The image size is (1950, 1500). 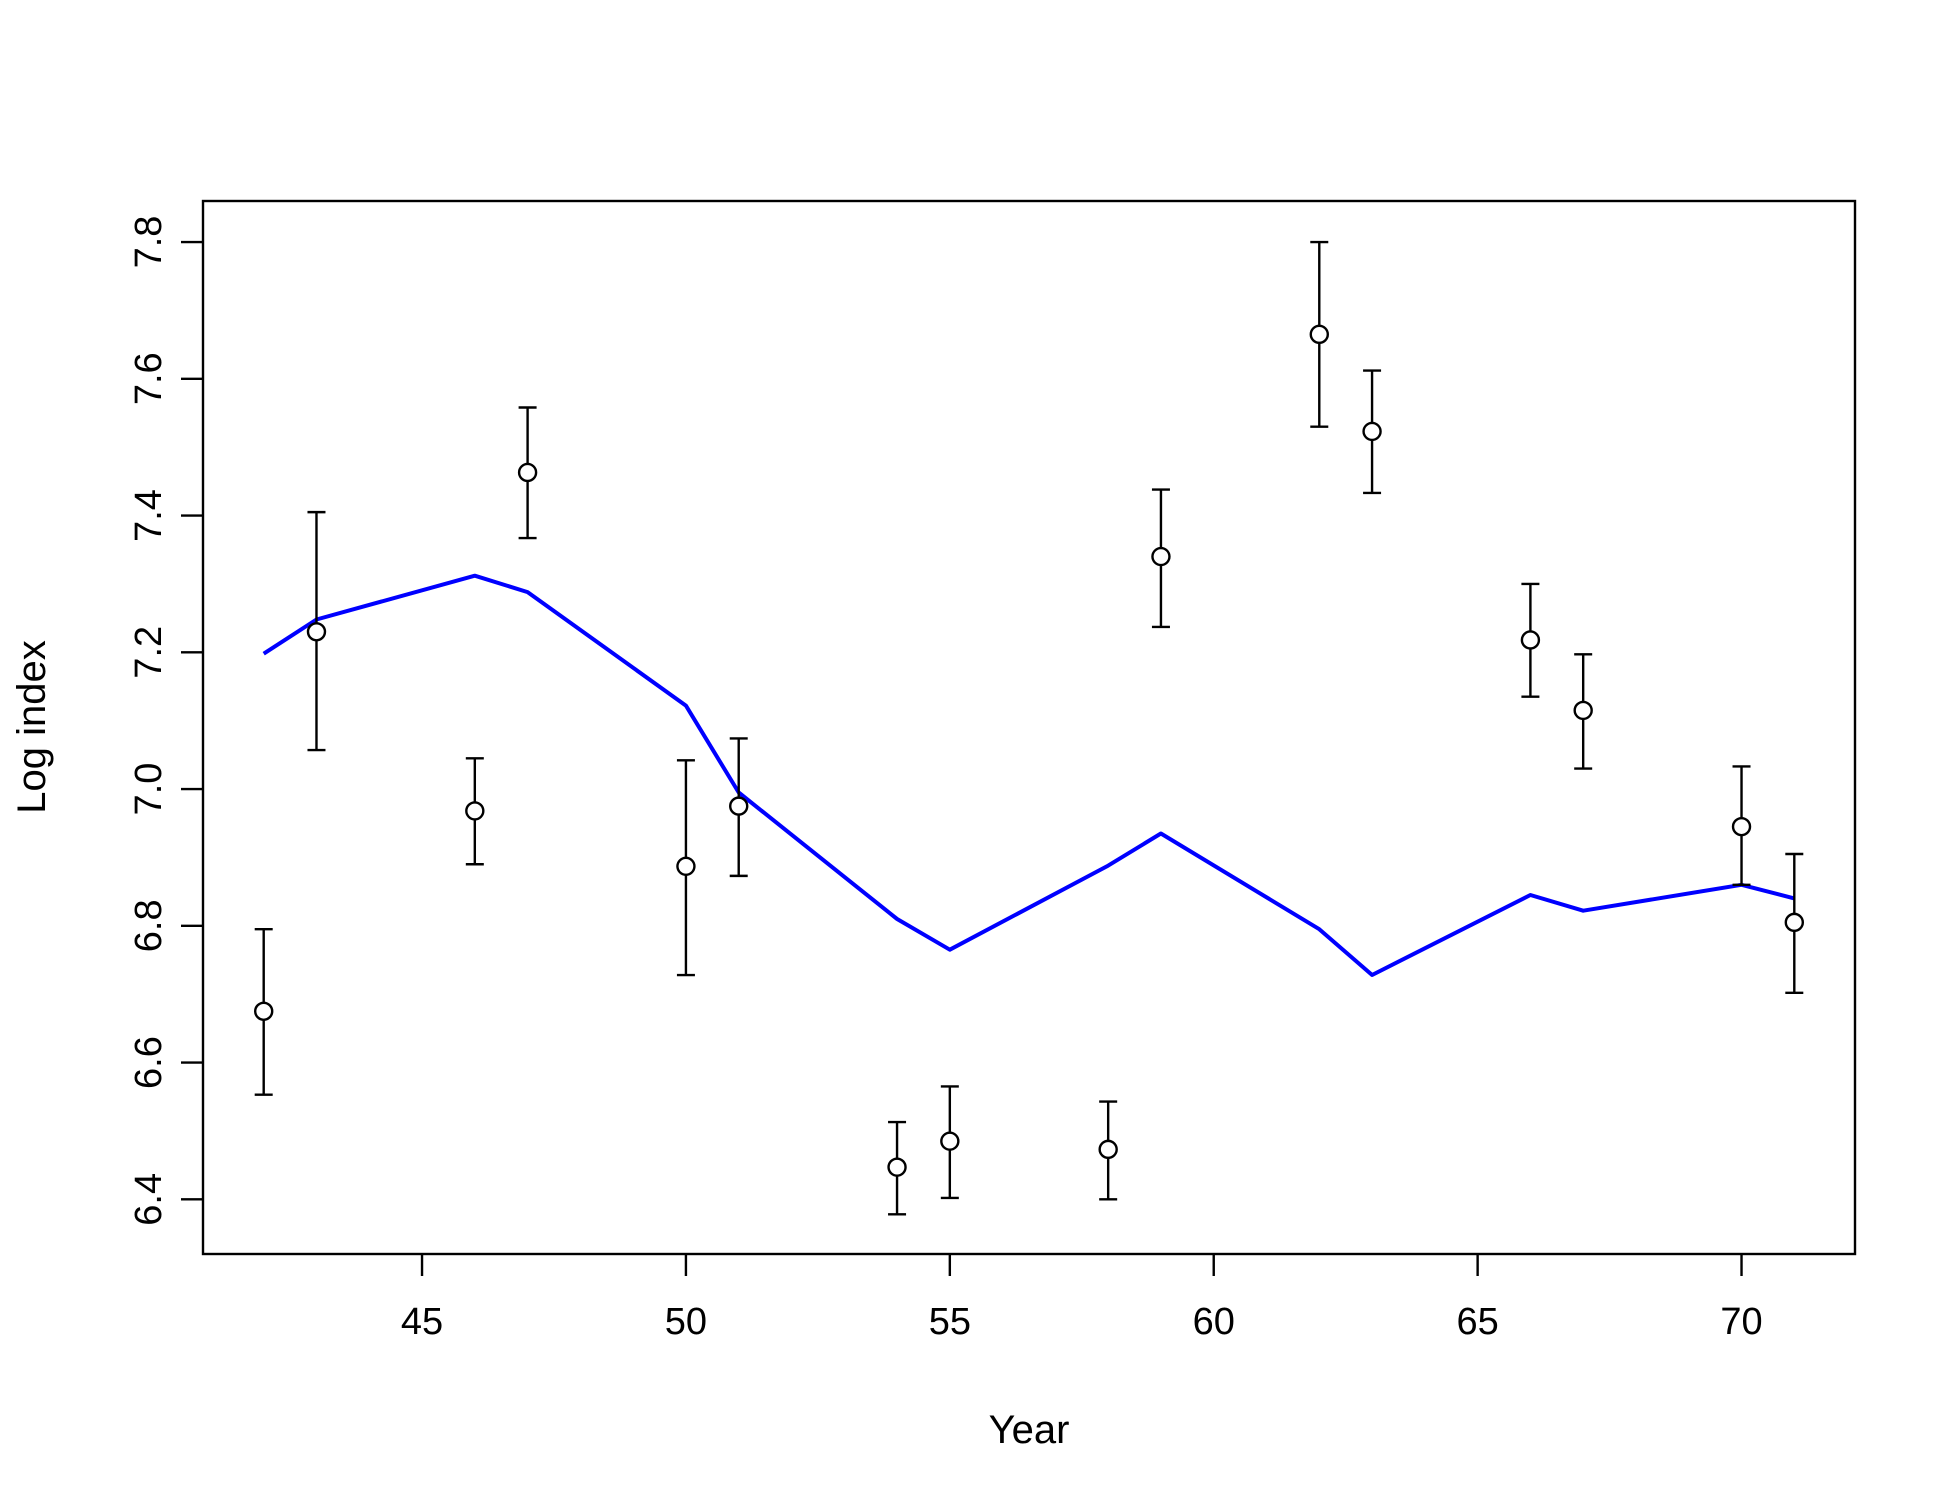 What do you see at coordinates (1214, 1322) in the screenshot?
I see `x-tick-label: 60` at bounding box center [1214, 1322].